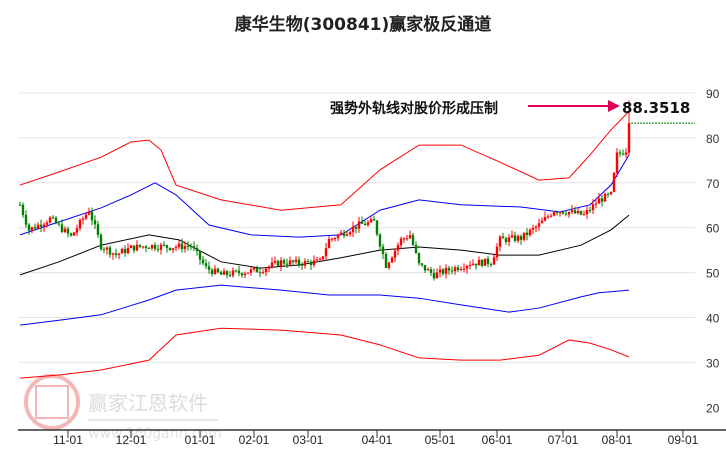 The width and height of the screenshot is (726, 450). Describe the element at coordinates (200, 440) in the screenshot. I see `x-tick-label: 01-01` at that location.